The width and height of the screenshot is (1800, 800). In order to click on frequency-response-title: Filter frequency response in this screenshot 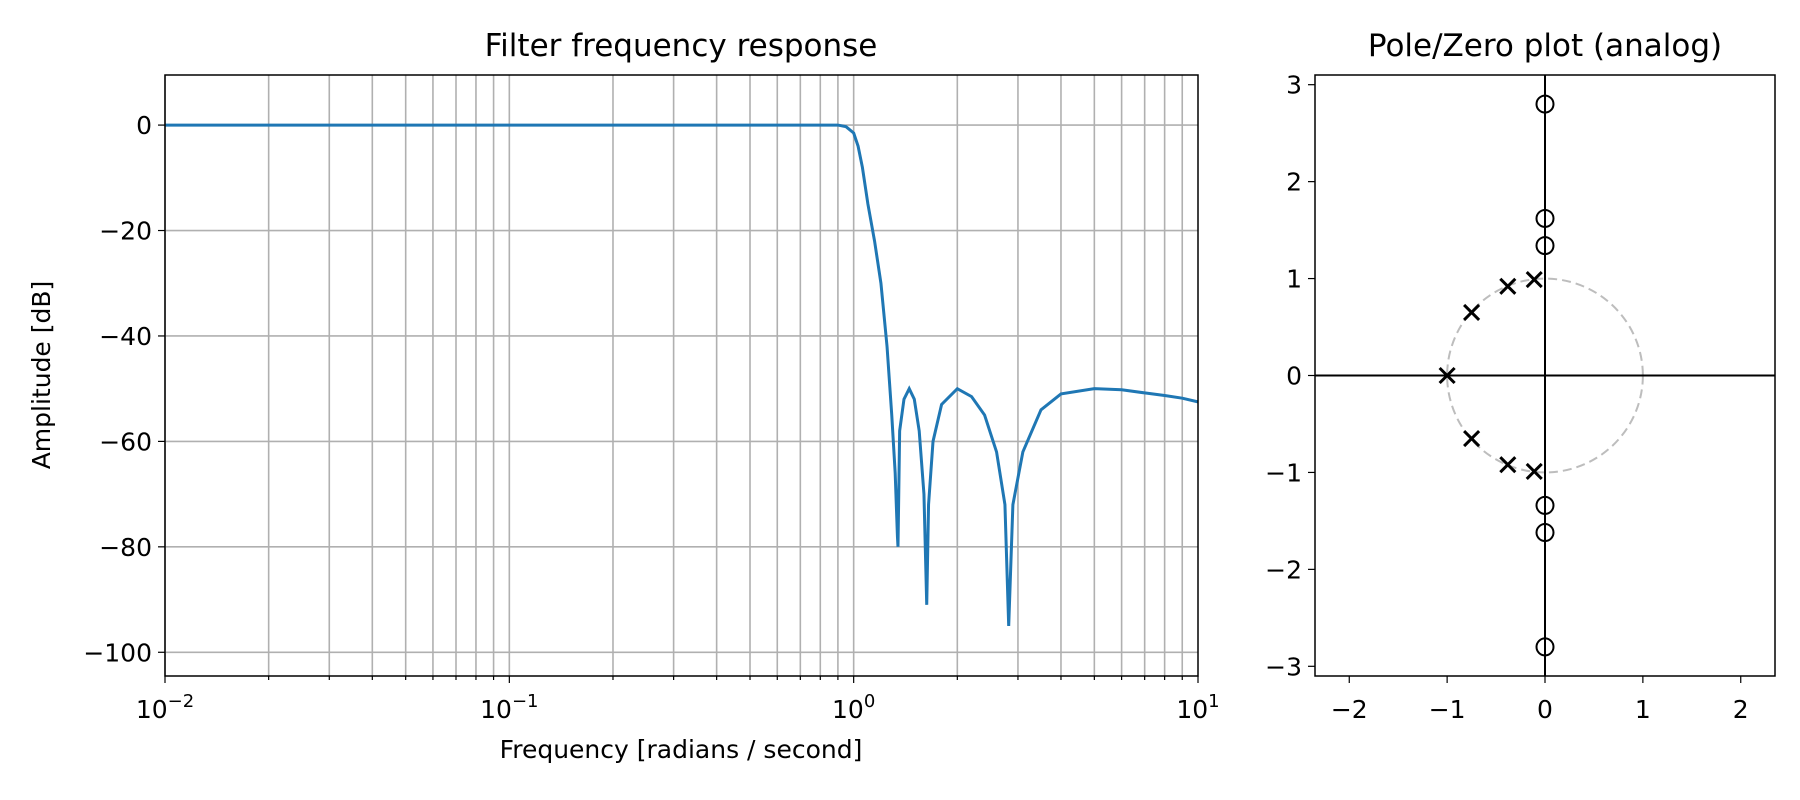, I will do `click(681, 46)`.